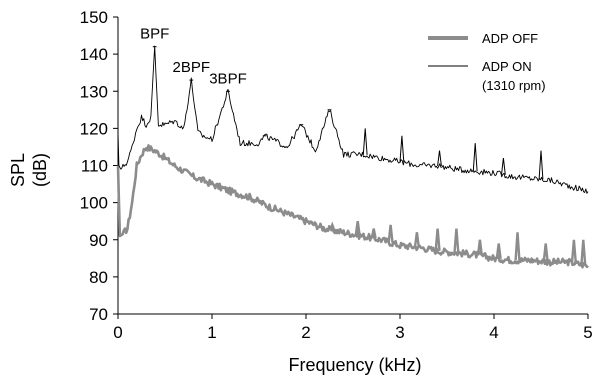  Describe the element at coordinates (98, 277) in the screenshot. I see `y-tick-label: 80` at that location.